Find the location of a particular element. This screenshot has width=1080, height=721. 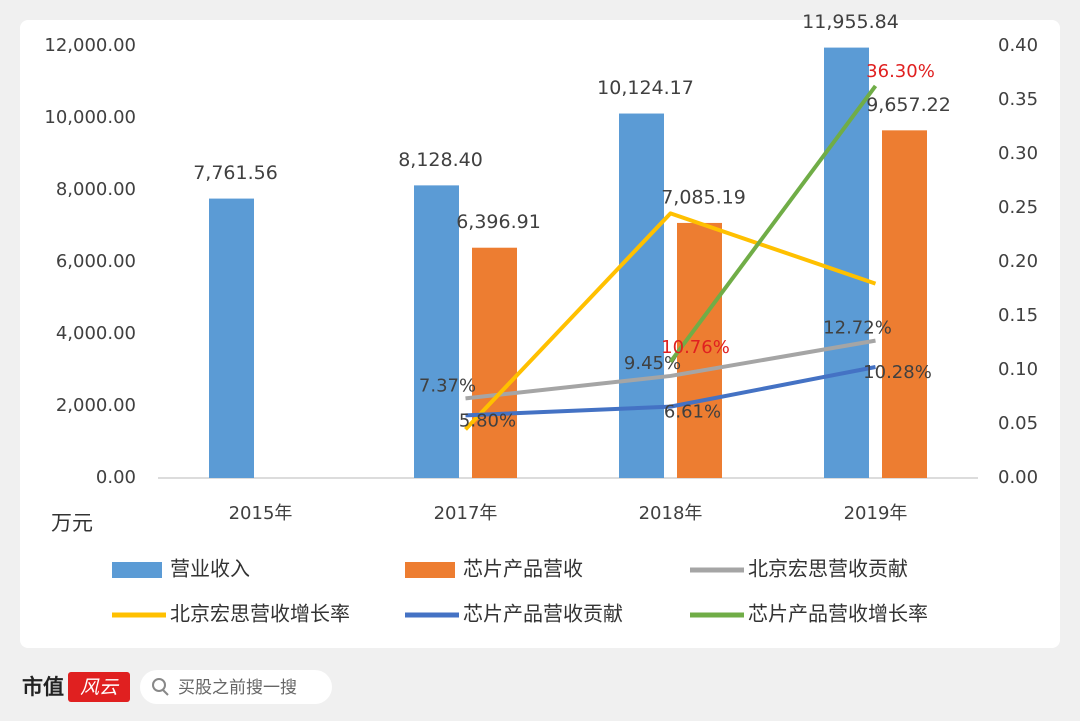

data-label: 7,761.56 is located at coordinates (235, 173).